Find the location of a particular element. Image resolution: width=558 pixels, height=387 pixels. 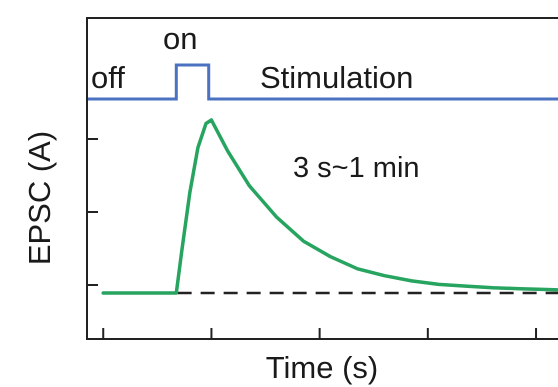

x-axis-ticks is located at coordinates (320, 333).